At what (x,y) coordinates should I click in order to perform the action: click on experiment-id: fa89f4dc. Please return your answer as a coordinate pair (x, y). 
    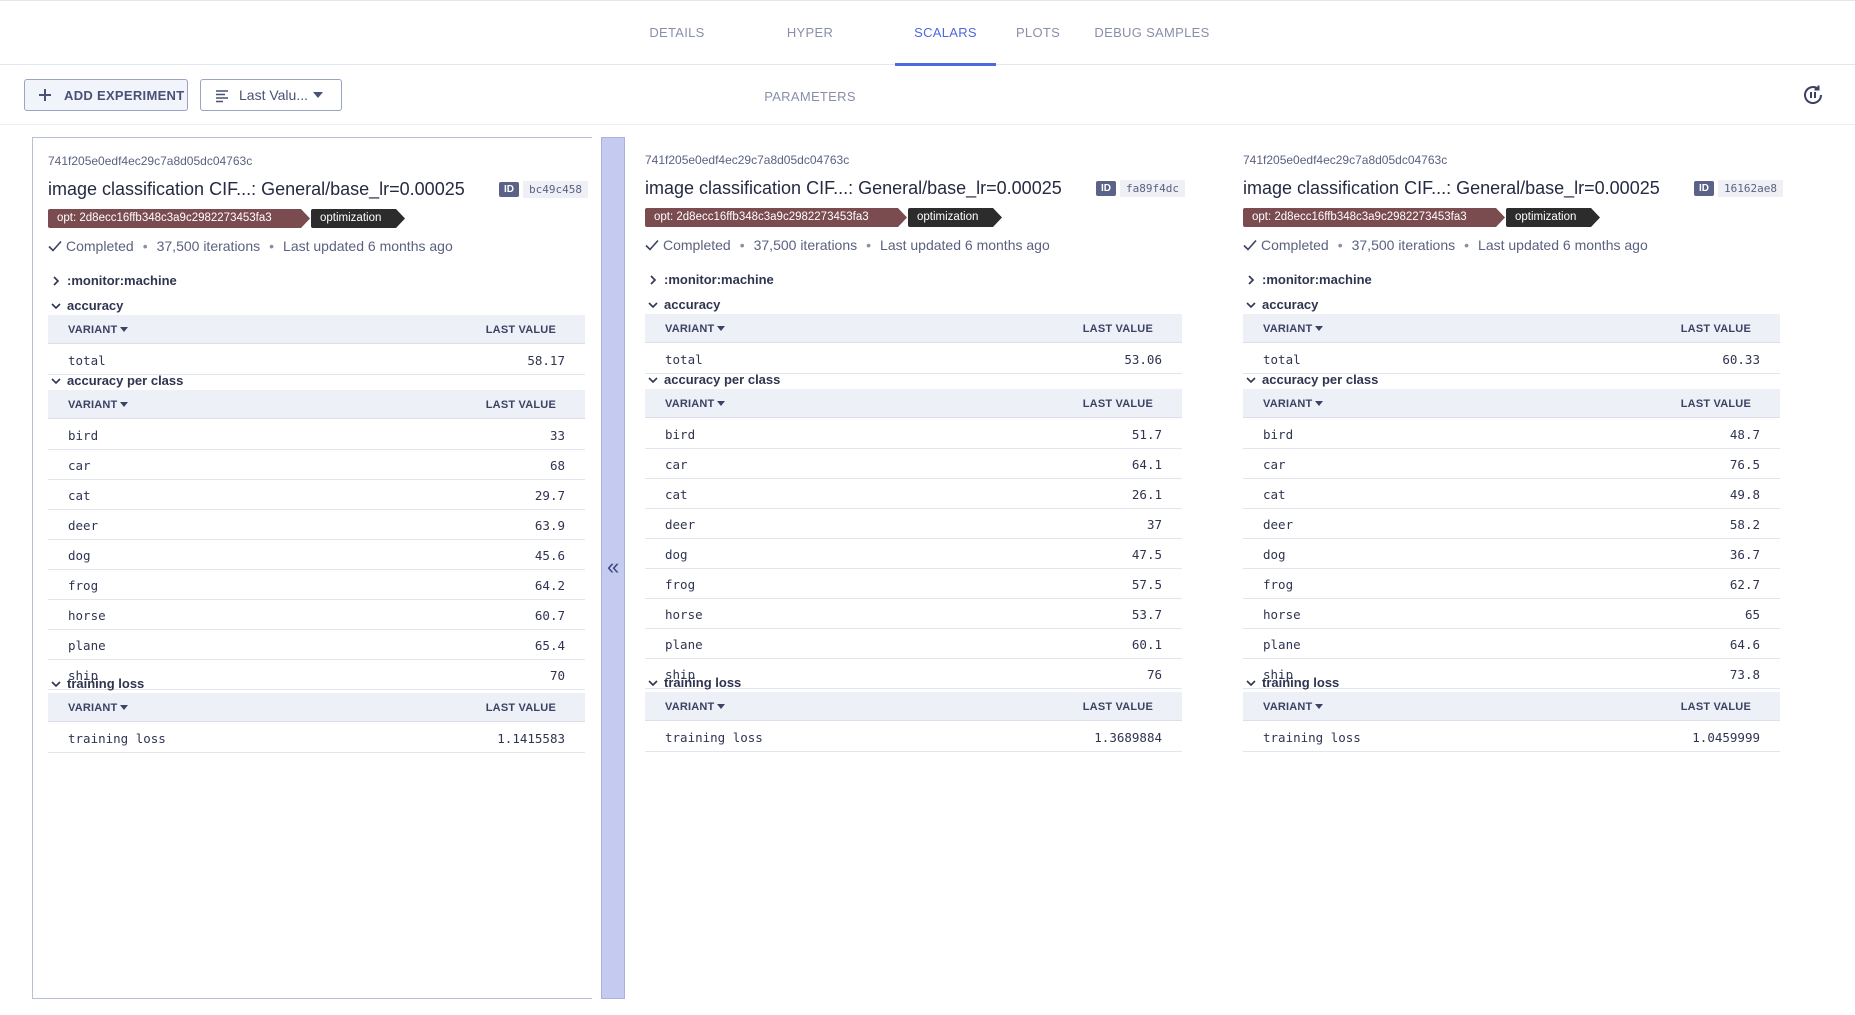
    Looking at the image, I should click on (1152, 188).